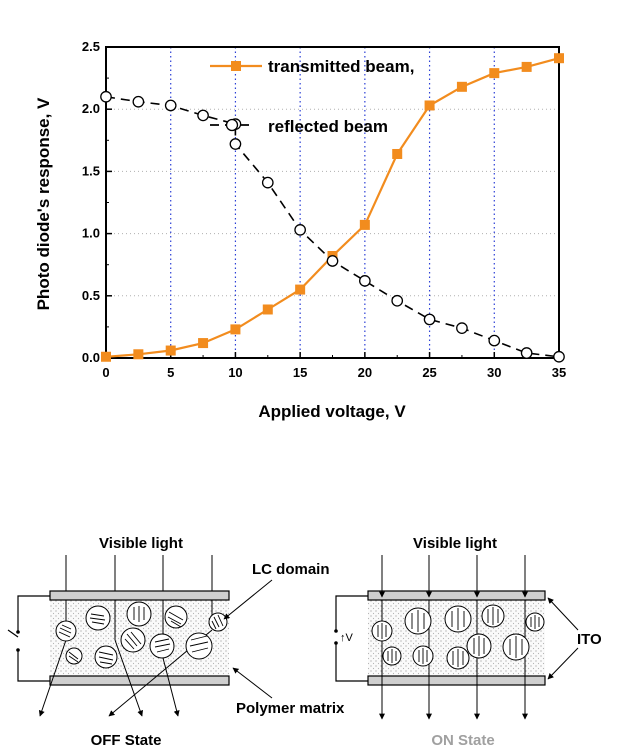 The width and height of the screenshot is (624, 751). What do you see at coordinates (170, 372) in the screenshot?
I see `x-tick-label: 5` at bounding box center [170, 372].